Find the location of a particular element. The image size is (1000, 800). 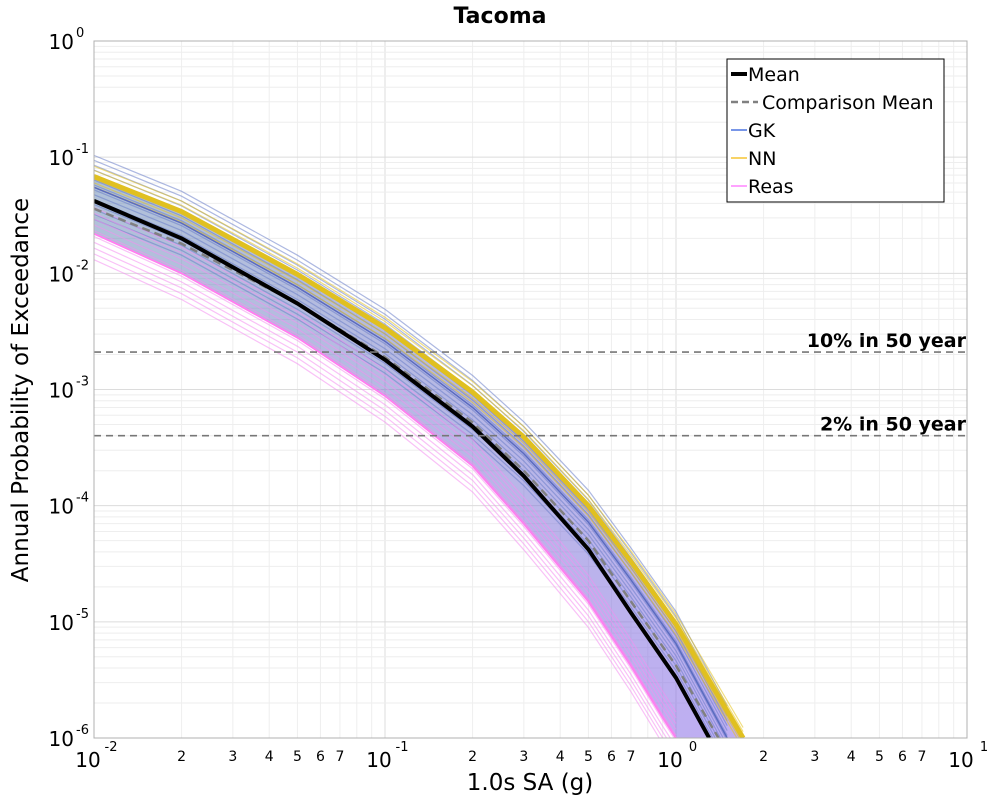

y-tick-exponent: -3 is located at coordinates (82, 382).